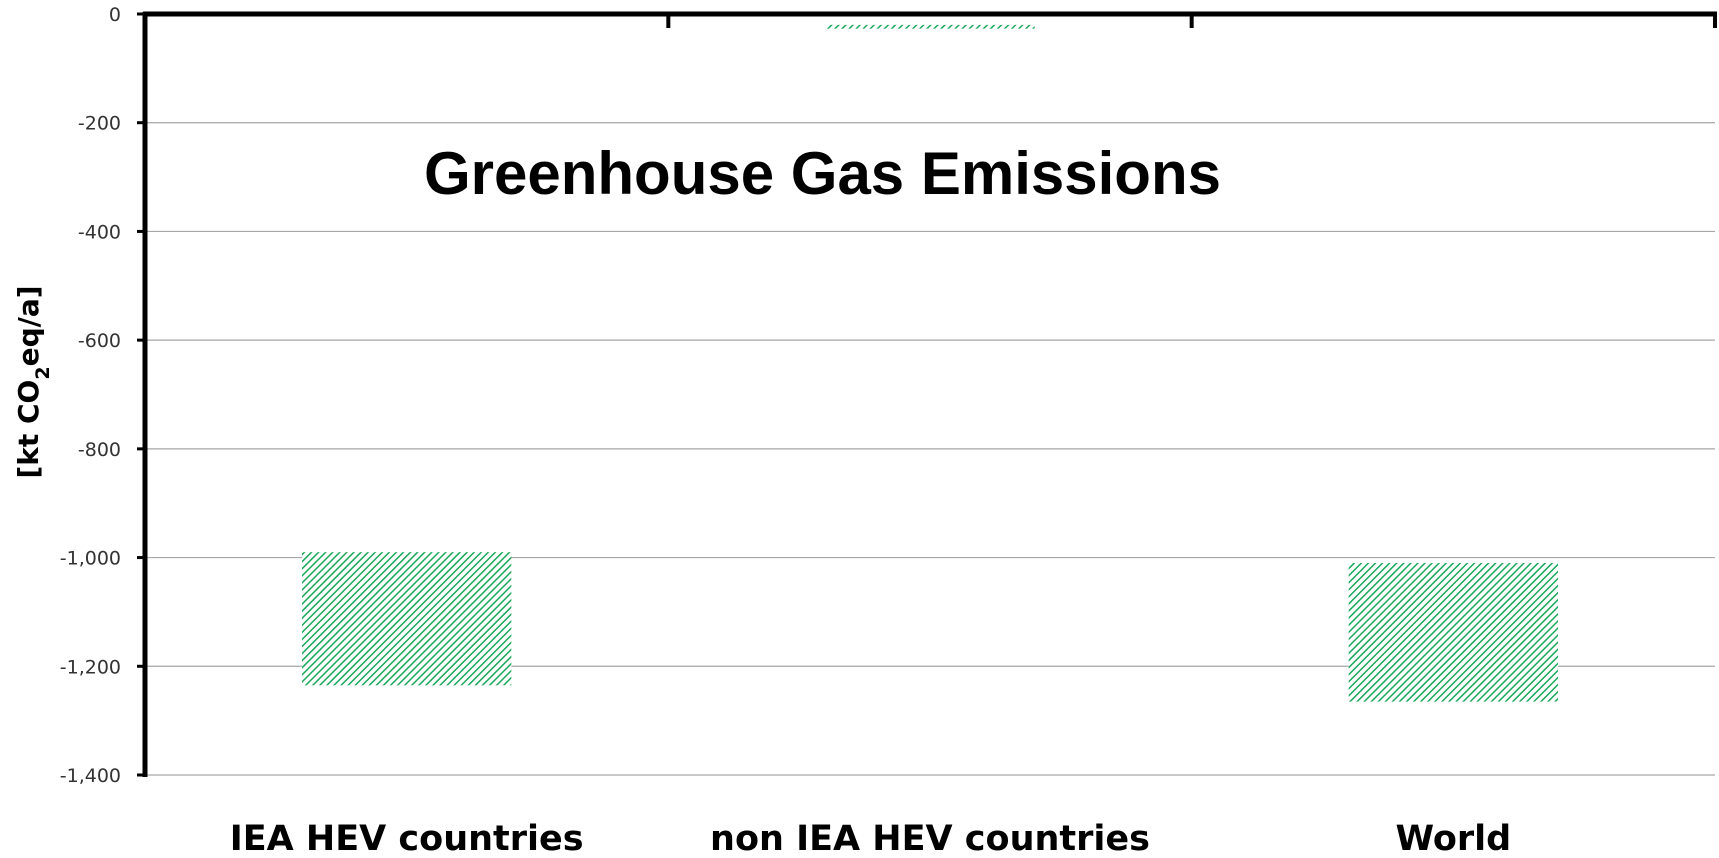 Image resolution: width=1719 pixels, height=858 pixels. Describe the element at coordinates (1453, 838) in the screenshot. I see `x-category-label: World` at that location.